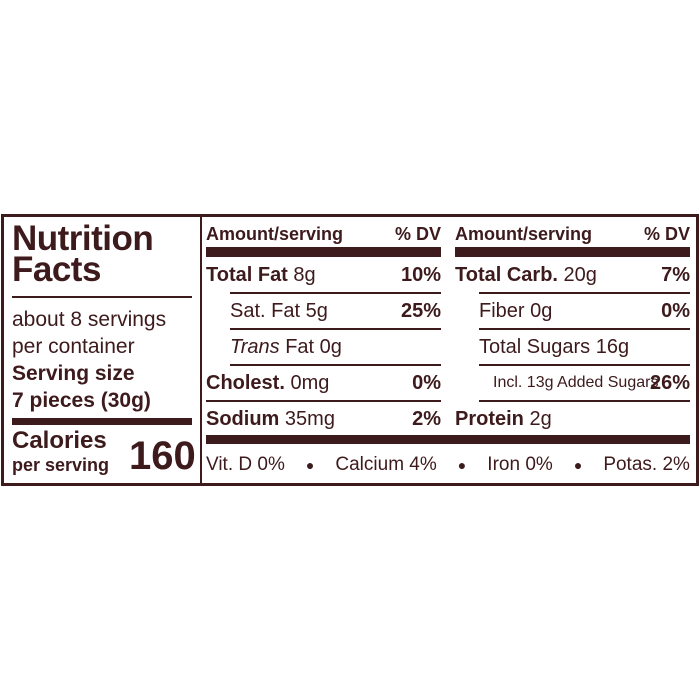  What do you see at coordinates (316, 311) in the screenshot?
I see `nutrient-amount: 5g` at bounding box center [316, 311].